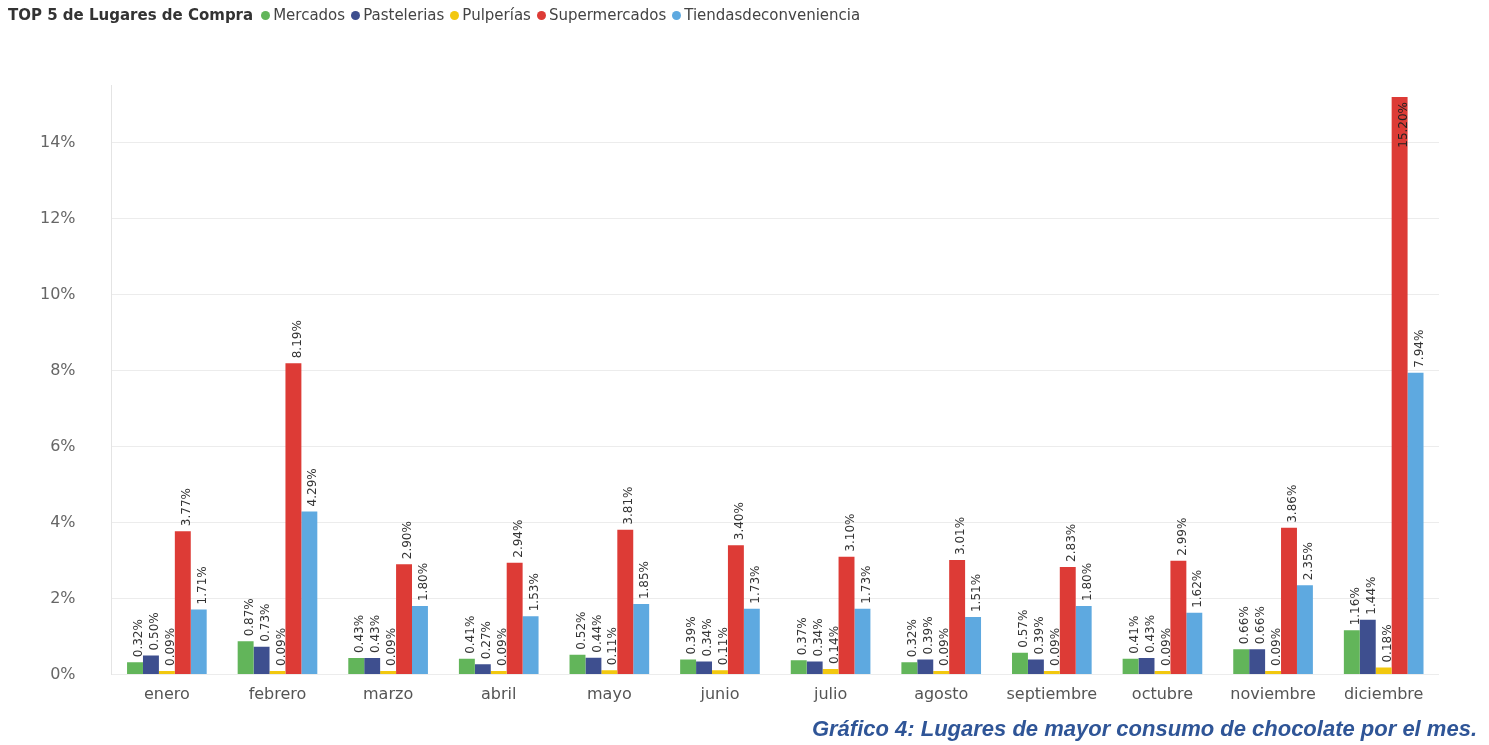 Image resolution: width=1489 pixels, height=745 pixels. I want to click on x-tick-label: enero, so click(166, 694).